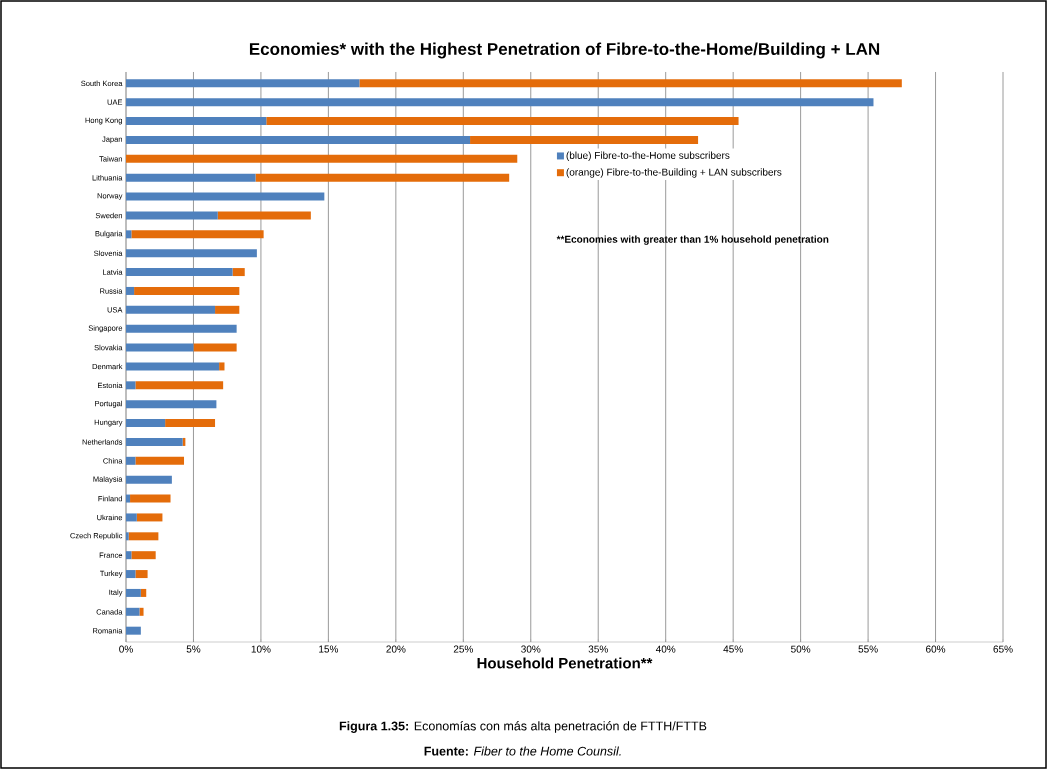 The width and height of the screenshot is (1047, 769). Describe the element at coordinates (523, 727) in the screenshot. I see `text: Figura 1.35: Economías con más alta penetración de FTTH/FTTB` at that location.